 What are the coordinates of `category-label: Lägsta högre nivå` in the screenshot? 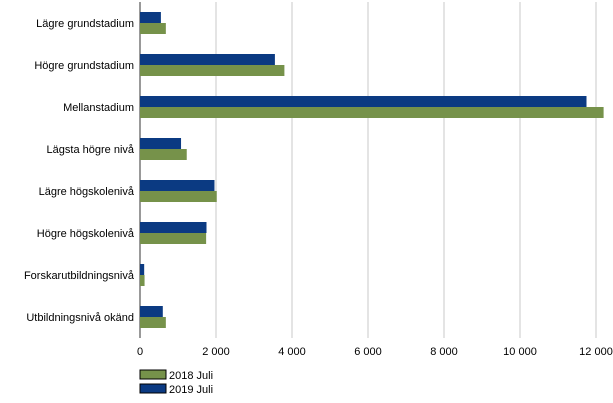 It's located at (91, 150).